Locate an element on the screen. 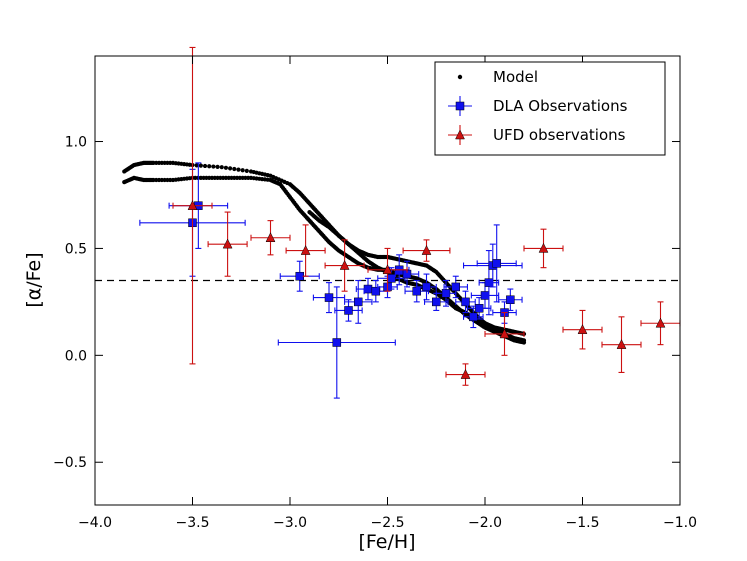  legend-label-dla: DLA Observations is located at coordinates (560, 106).